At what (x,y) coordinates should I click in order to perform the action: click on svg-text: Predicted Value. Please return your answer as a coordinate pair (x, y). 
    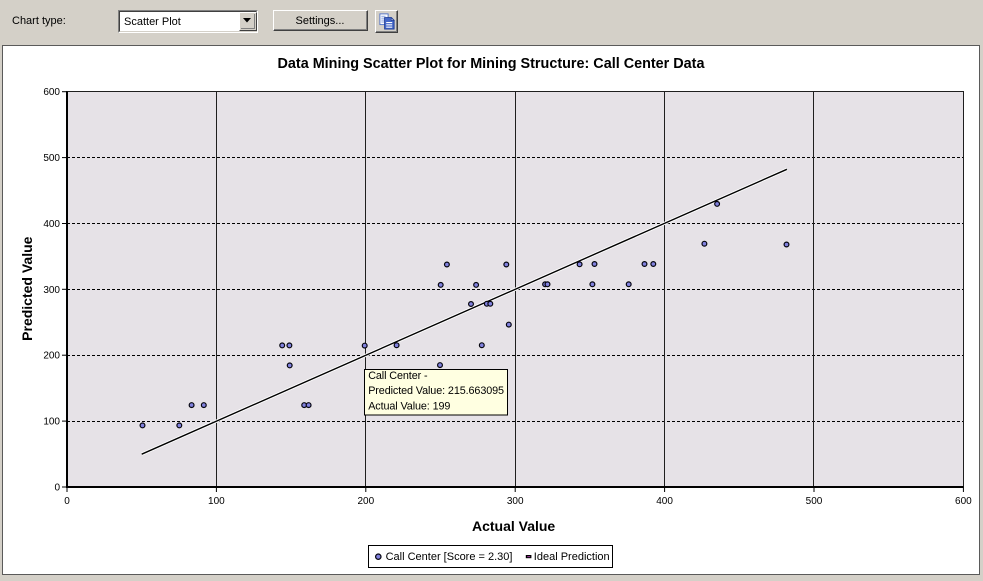
    Looking at the image, I should click on (27, 288).